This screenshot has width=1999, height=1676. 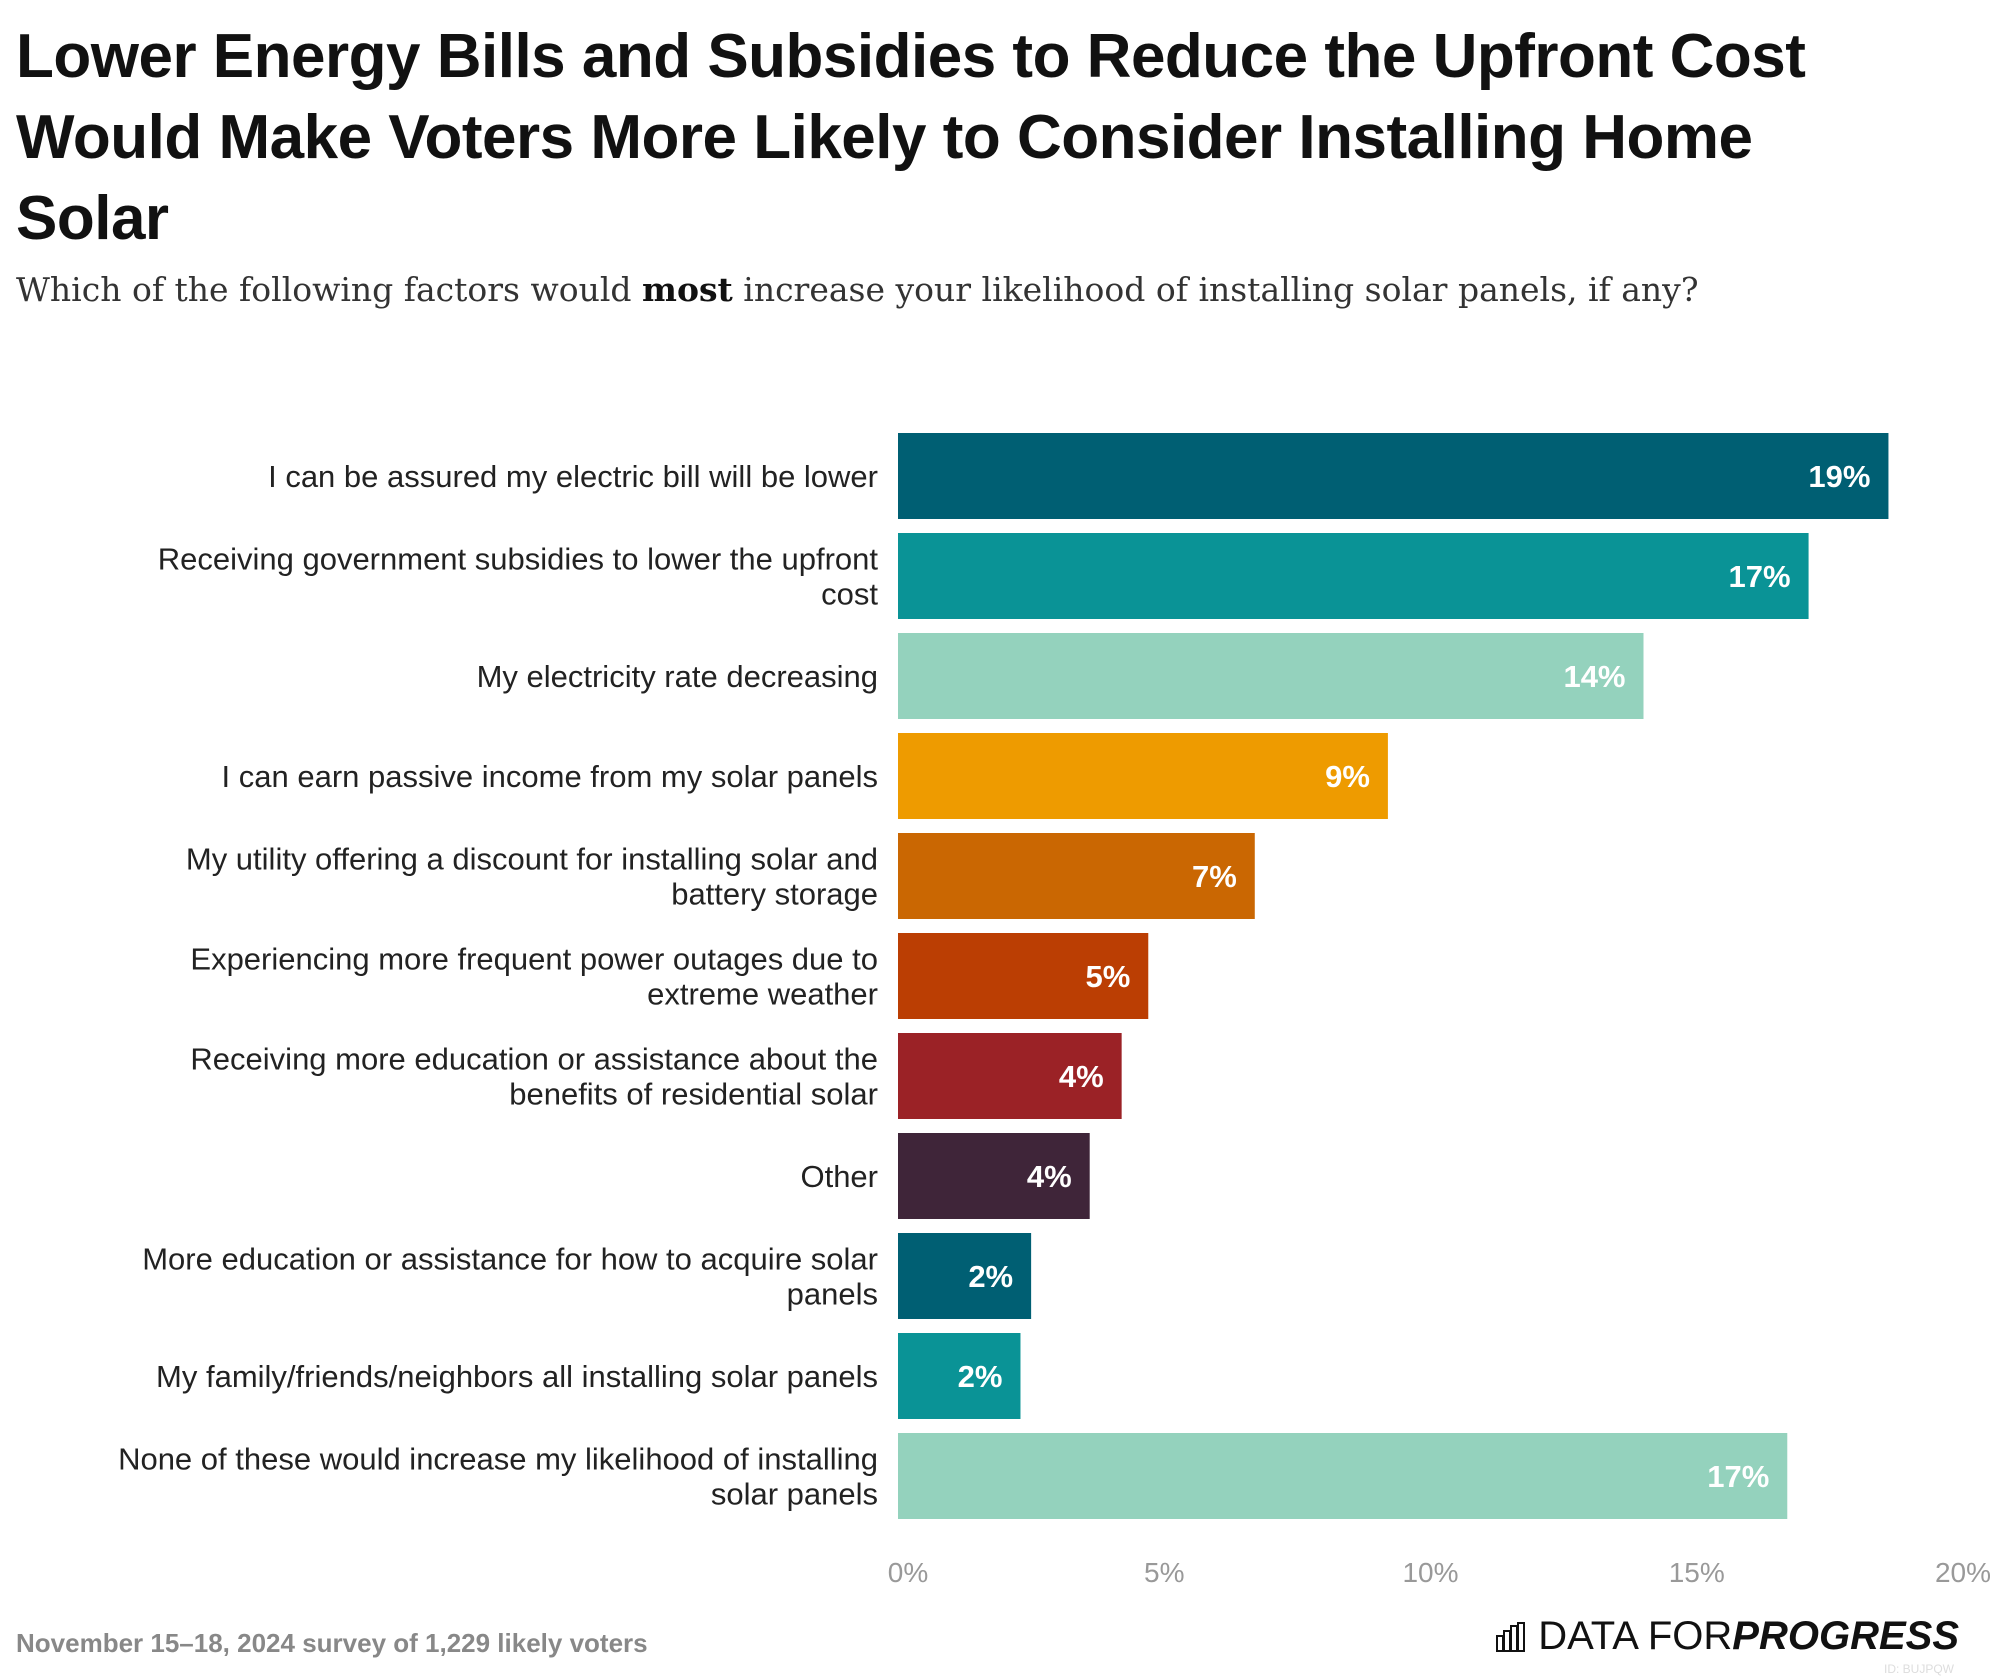 I want to click on subtitle-text: Which of the following factors would, so click(x=329, y=289).